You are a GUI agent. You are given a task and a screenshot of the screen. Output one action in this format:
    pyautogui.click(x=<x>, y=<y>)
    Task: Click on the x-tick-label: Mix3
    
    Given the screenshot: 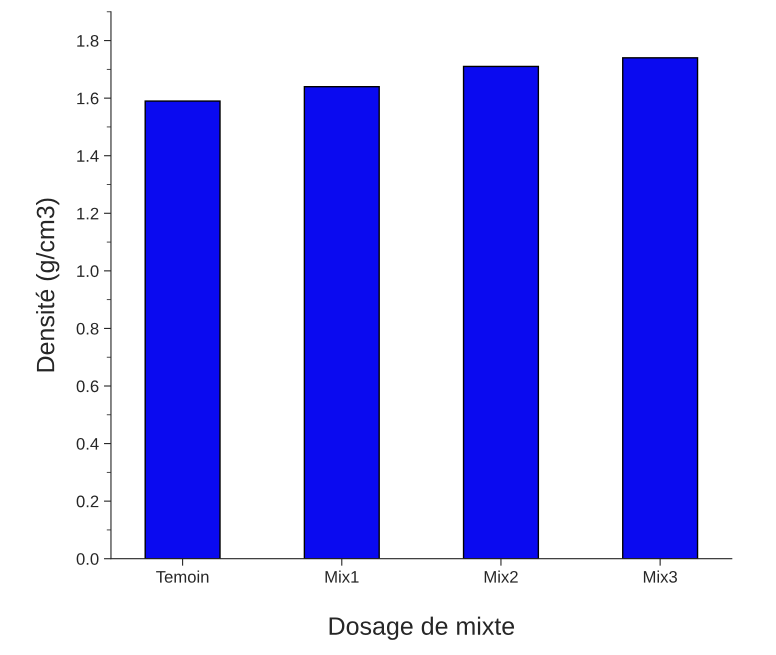 What is the action you would take?
    pyautogui.click(x=660, y=576)
    